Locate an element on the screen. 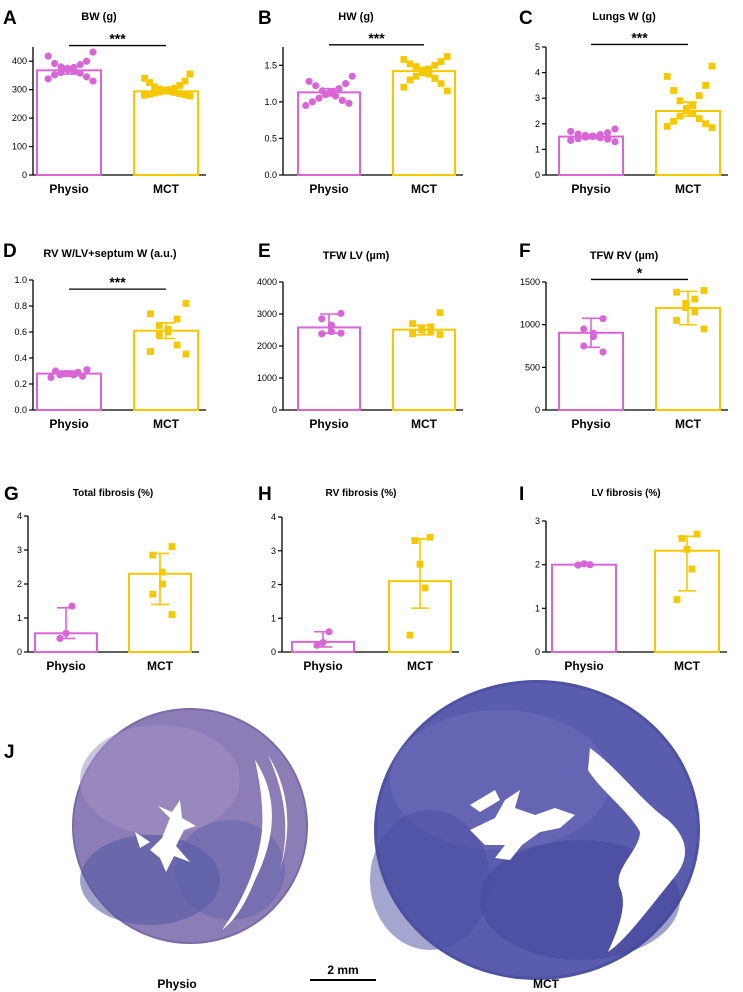  mct-heart-section-image is located at coordinates (535, 830).